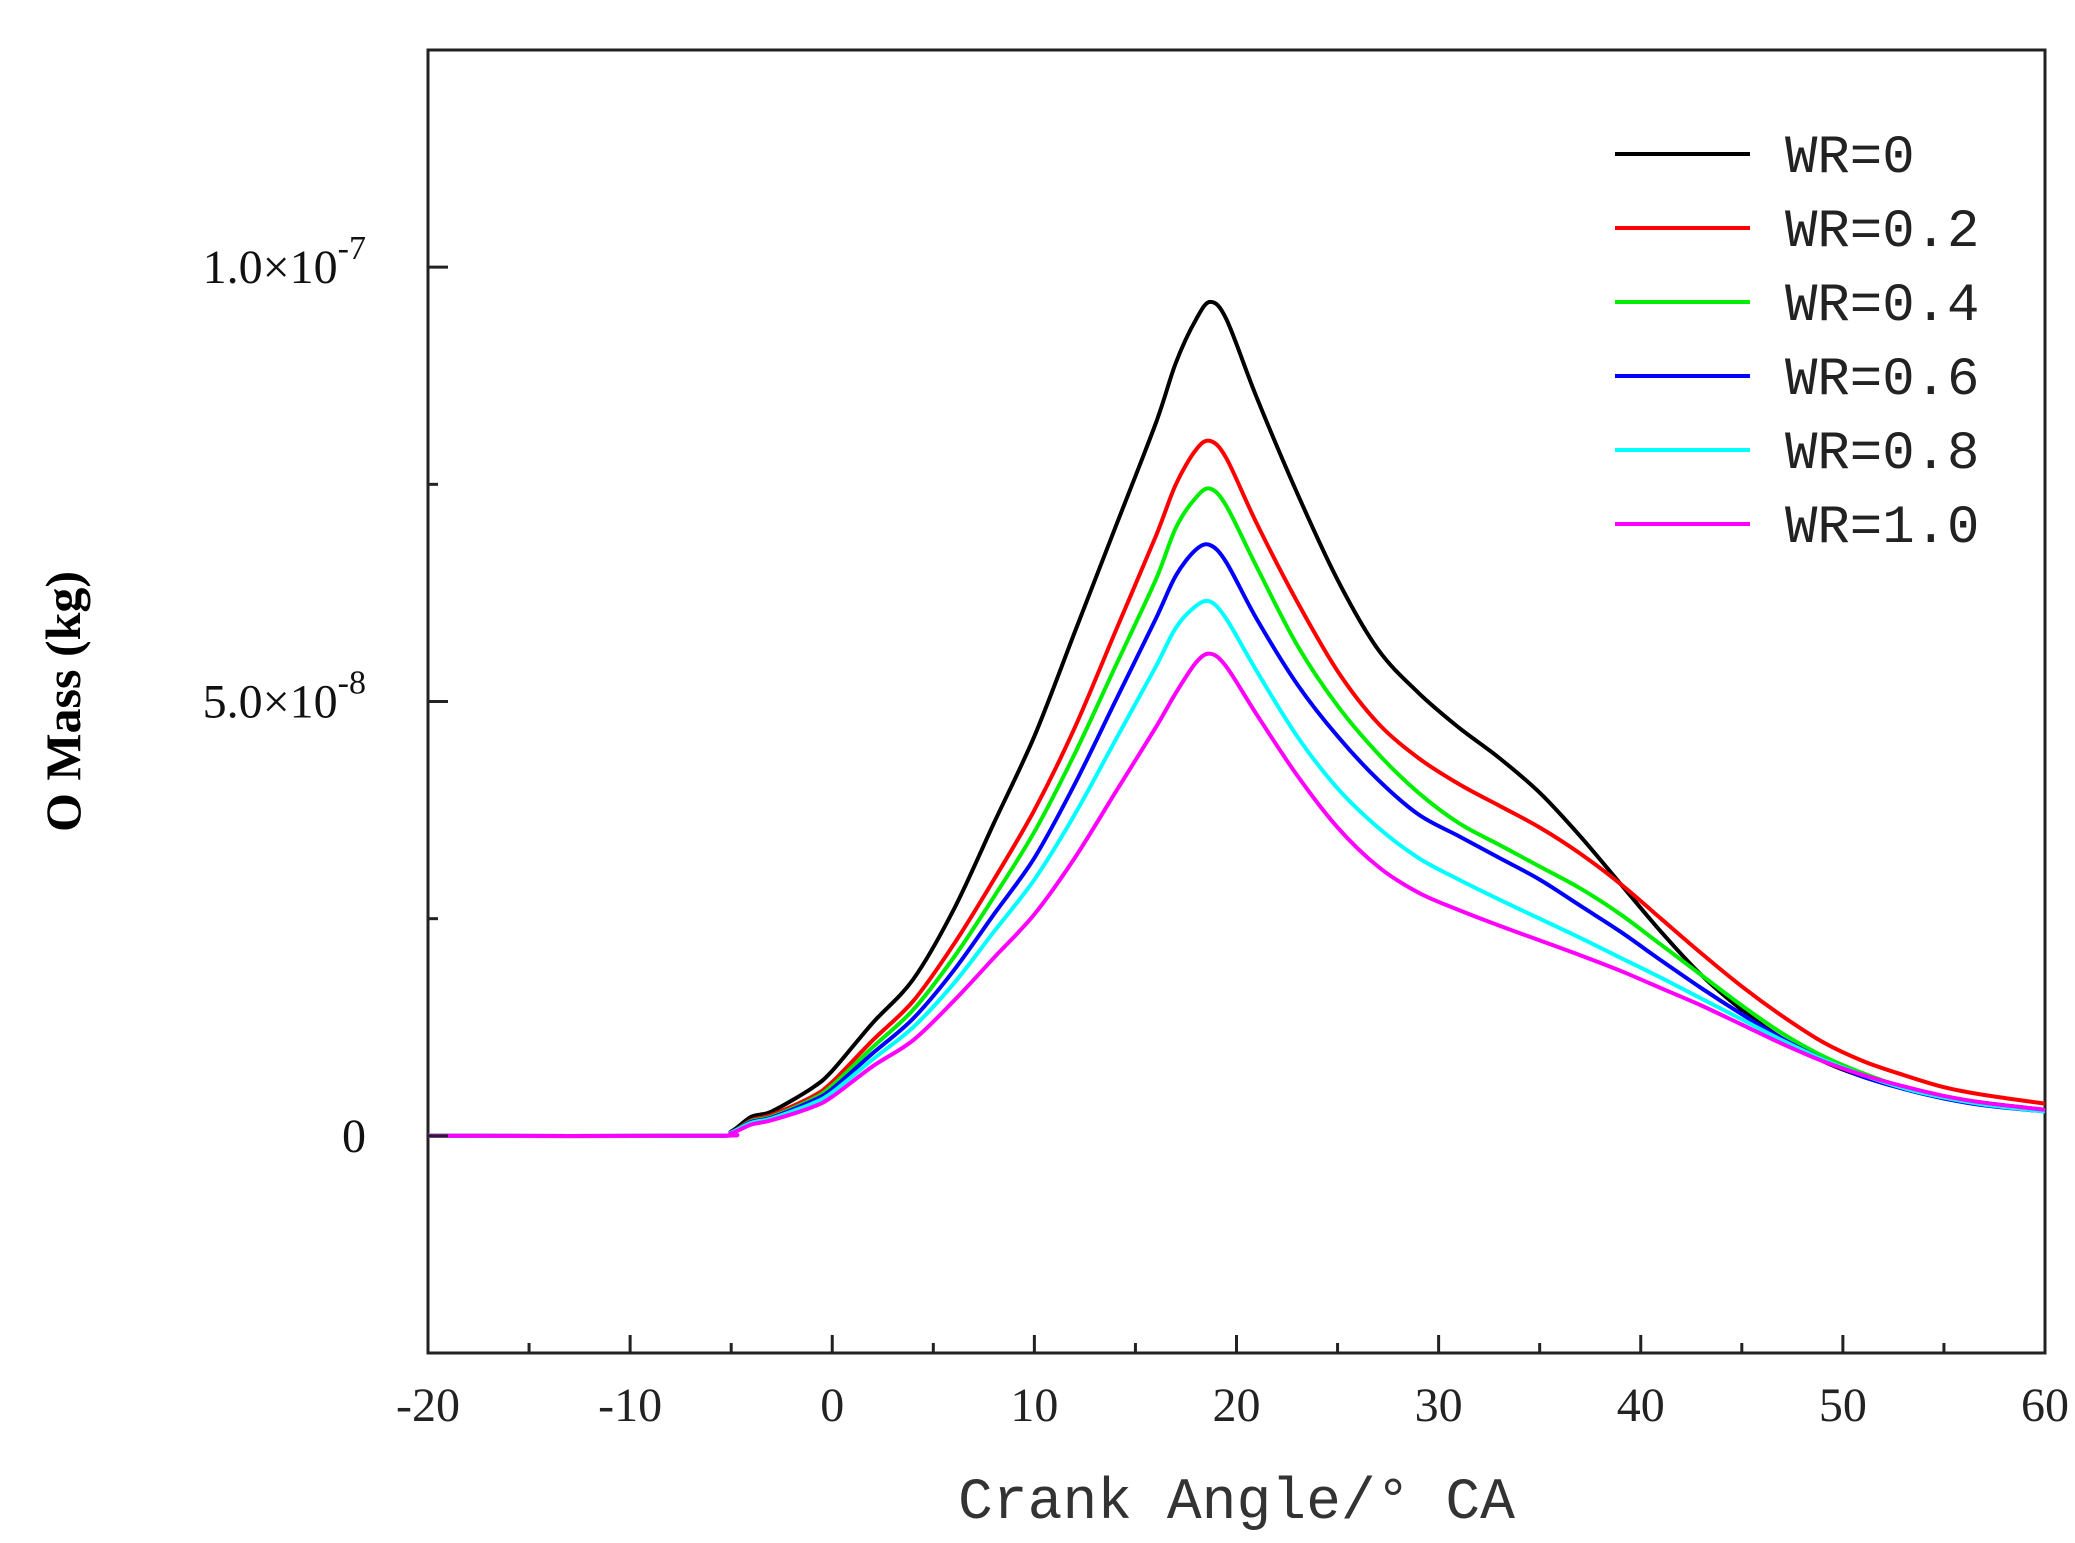 This screenshot has width=2075, height=1543. Describe the element at coordinates (1641, 1405) in the screenshot. I see `x-tick-label: 40` at that location.